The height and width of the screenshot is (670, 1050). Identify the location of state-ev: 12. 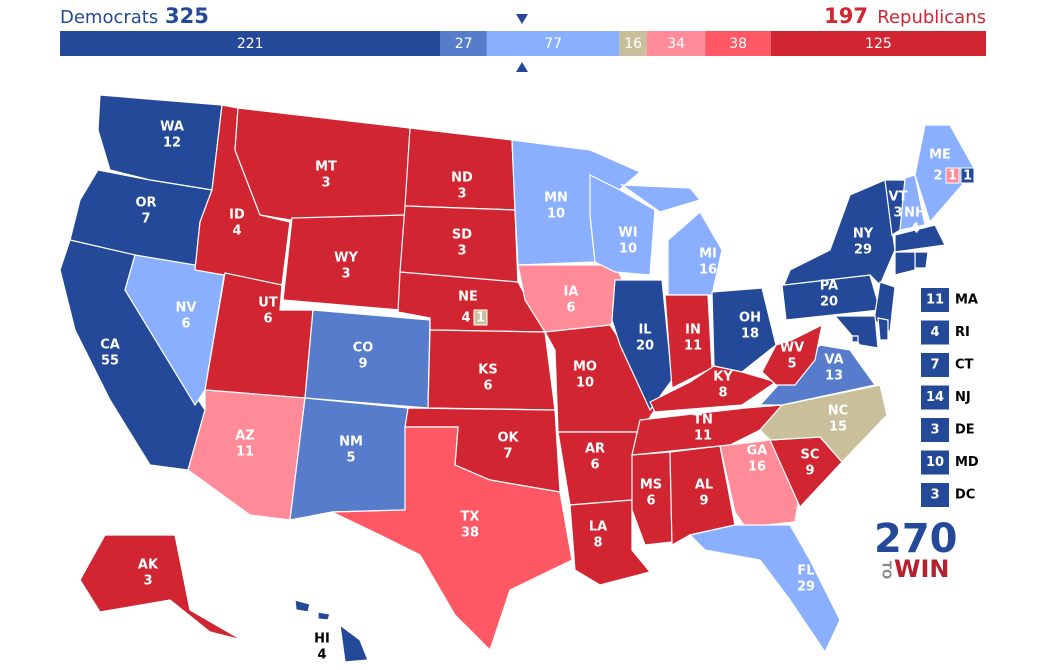
(172, 143).